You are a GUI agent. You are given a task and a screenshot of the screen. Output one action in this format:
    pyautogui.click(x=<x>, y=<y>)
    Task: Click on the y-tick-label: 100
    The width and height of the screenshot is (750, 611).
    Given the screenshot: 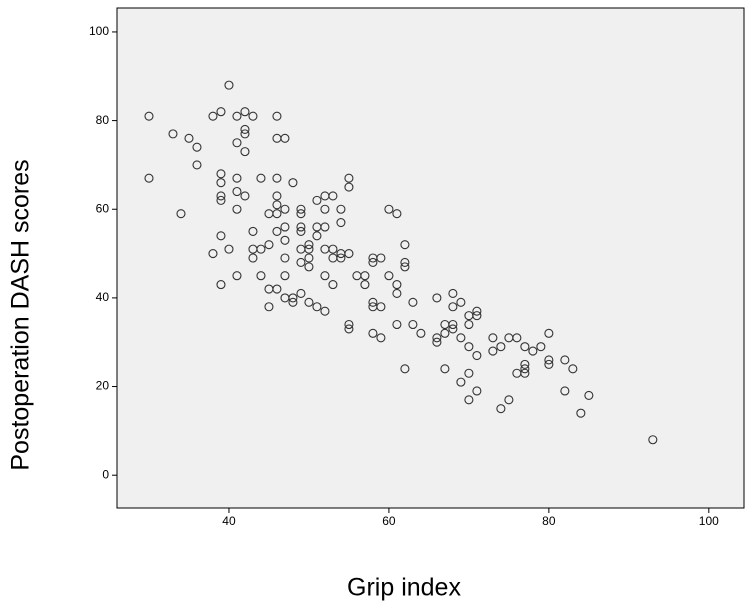 What is the action you would take?
    pyautogui.click(x=99, y=31)
    